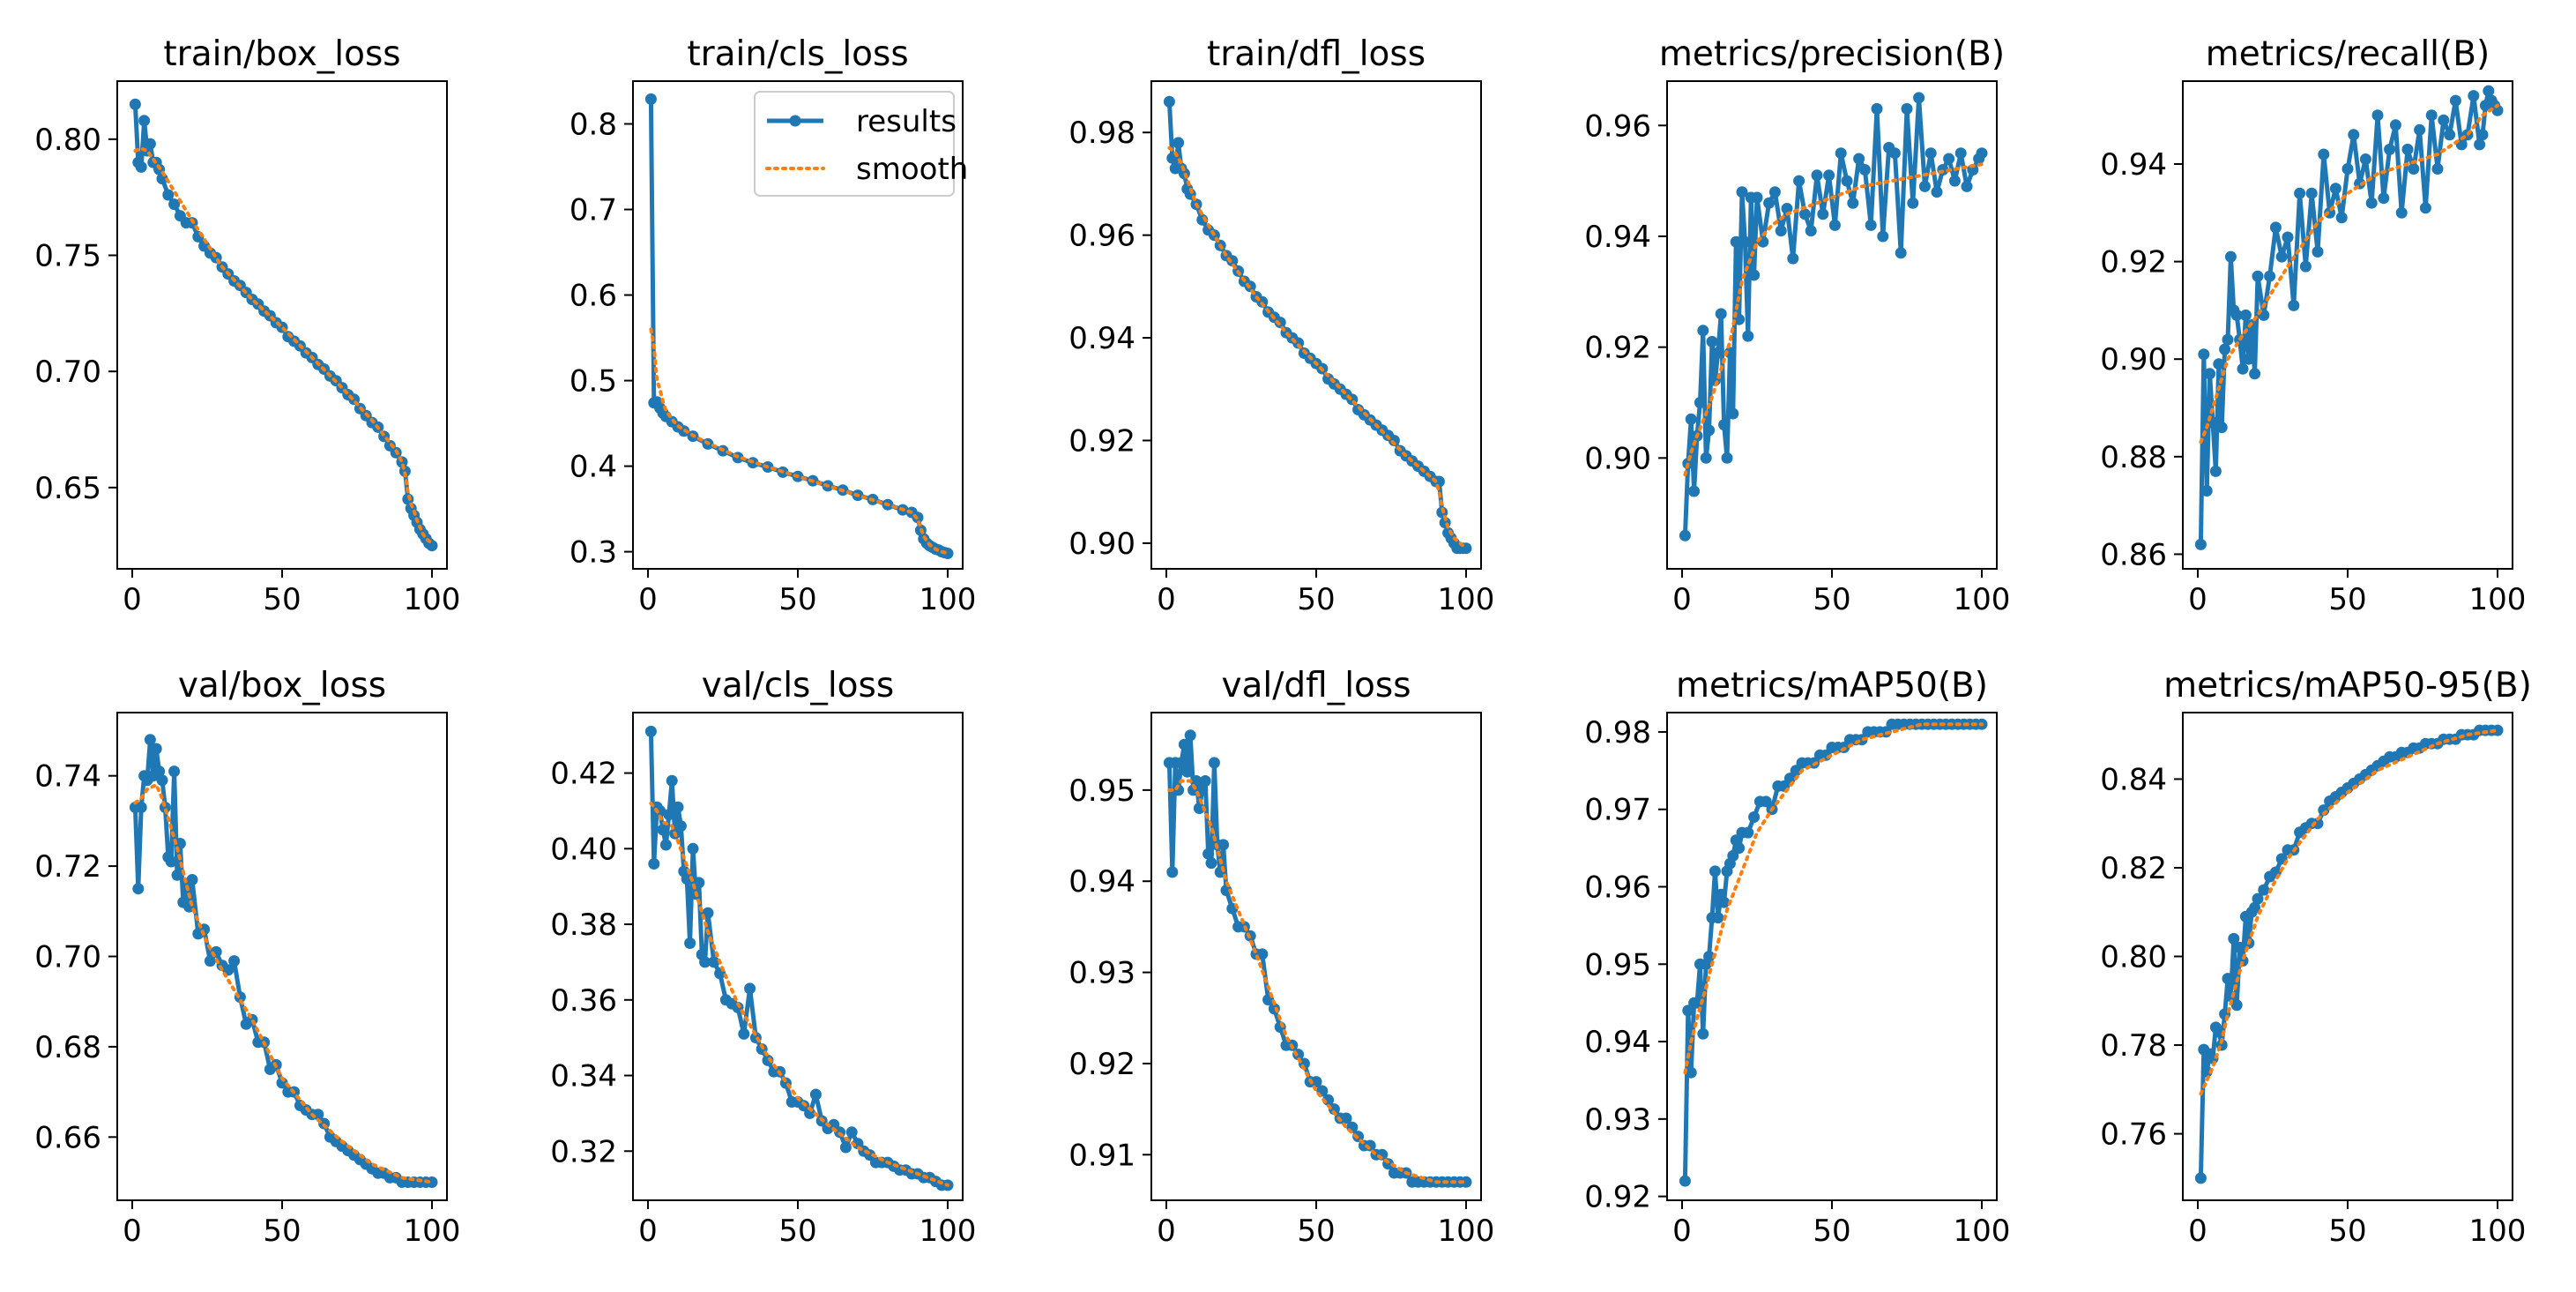 The width and height of the screenshot is (2576, 1292). Describe the element at coordinates (594, 125) in the screenshot. I see `y-tick-label: 0.8` at that location.